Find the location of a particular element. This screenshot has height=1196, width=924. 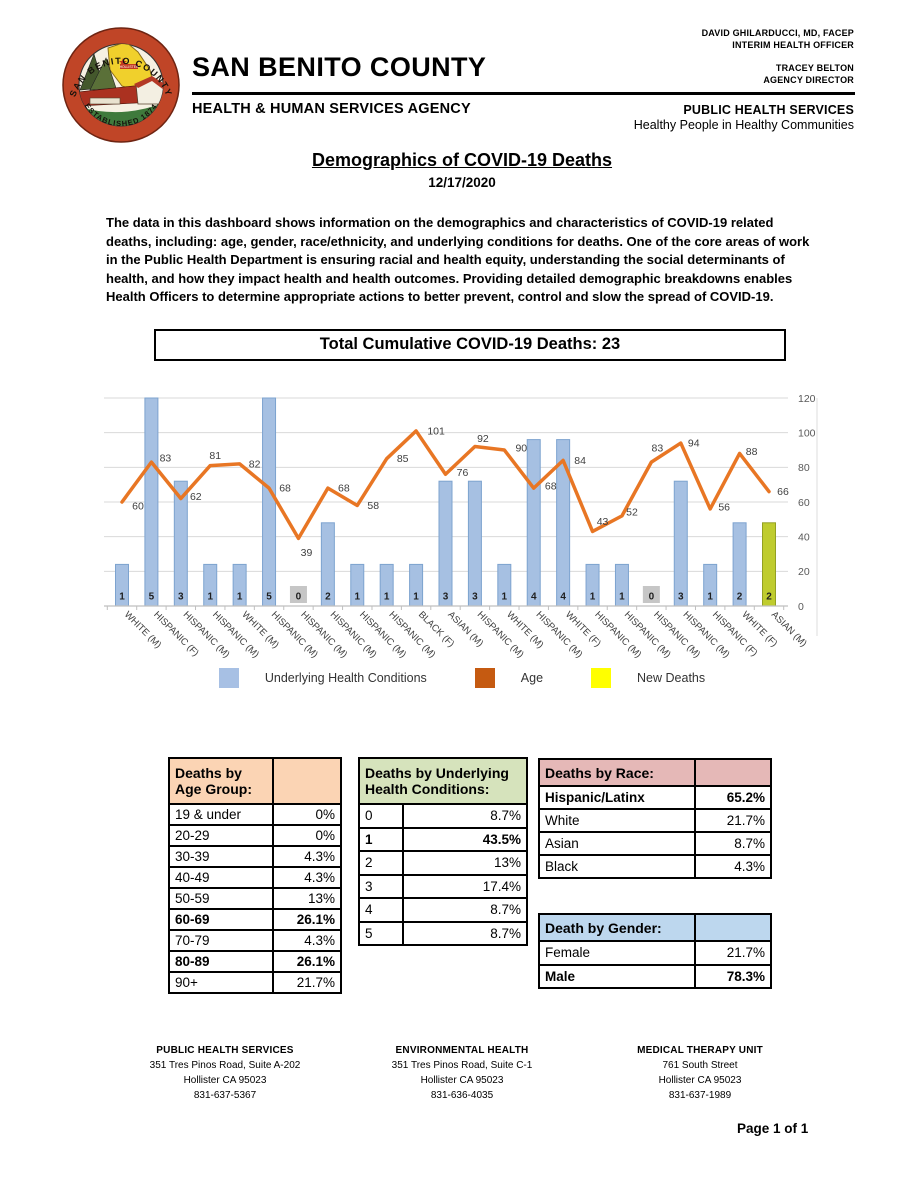

table-row: Hispanic/Latinx 65.2% is located at coordinates (655, 797).